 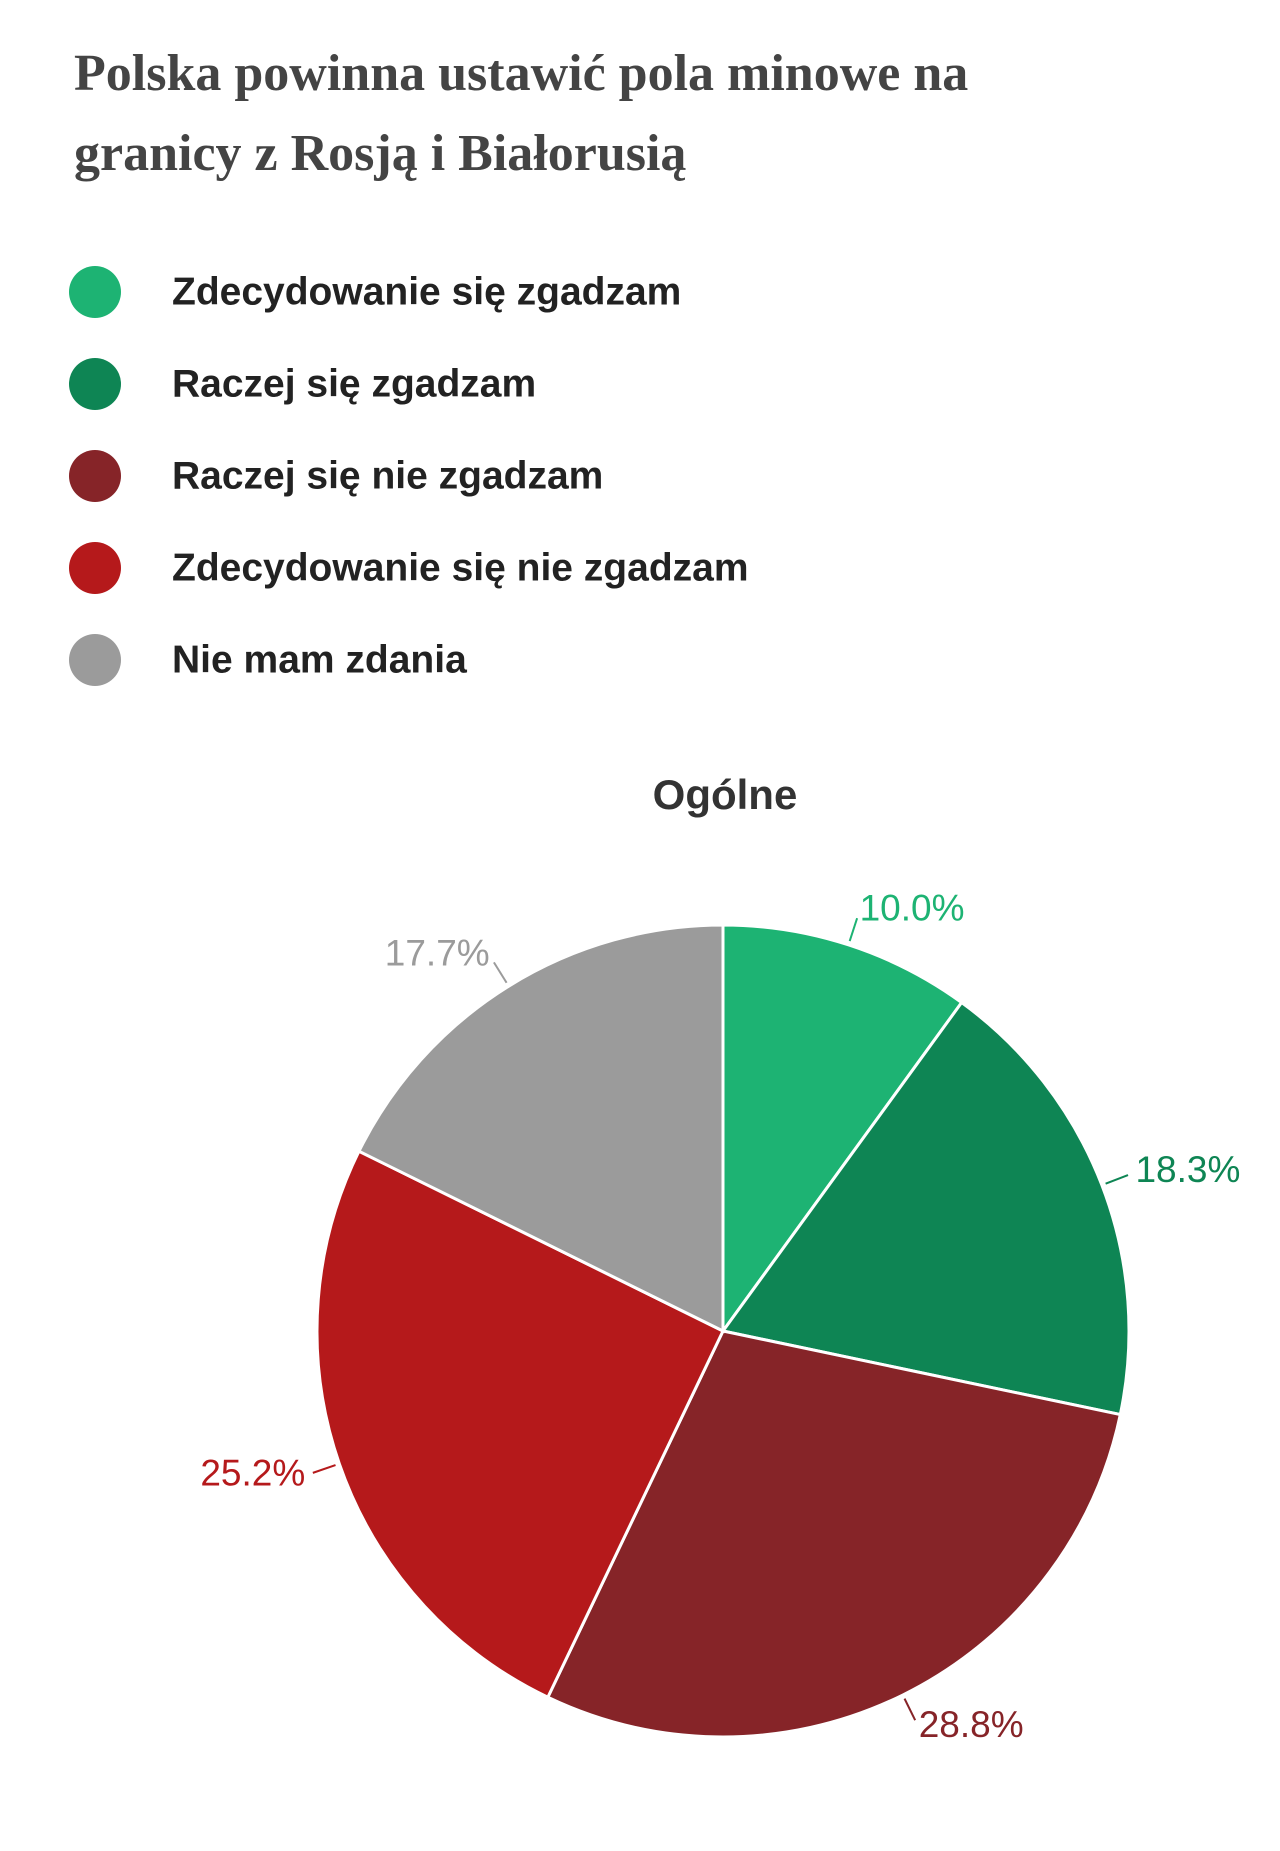 What do you see at coordinates (387, 475) in the screenshot?
I see `legend-label: Raczej się nie zgadzam` at bounding box center [387, 475].